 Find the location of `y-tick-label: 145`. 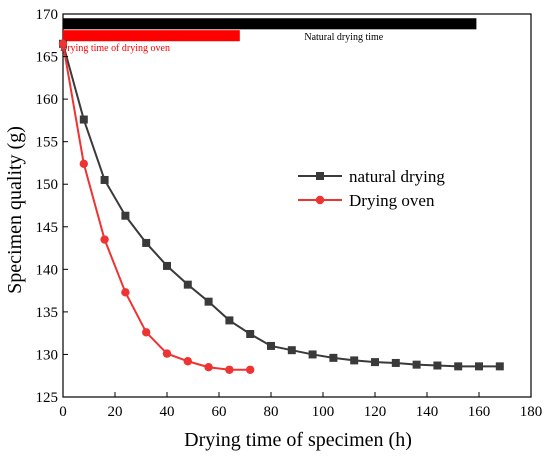

y-tick-label: 145 is located at coordinates (47, 228).